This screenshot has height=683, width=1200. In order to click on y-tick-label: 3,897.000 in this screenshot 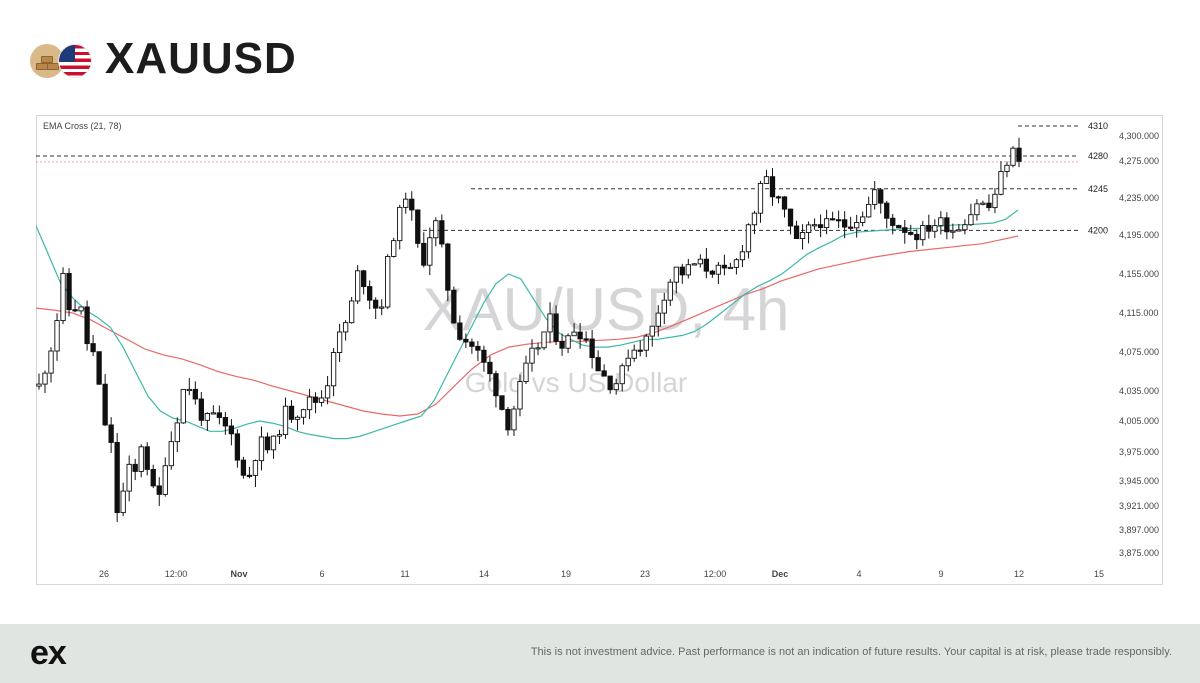, I will do `click(1139, 530)`.